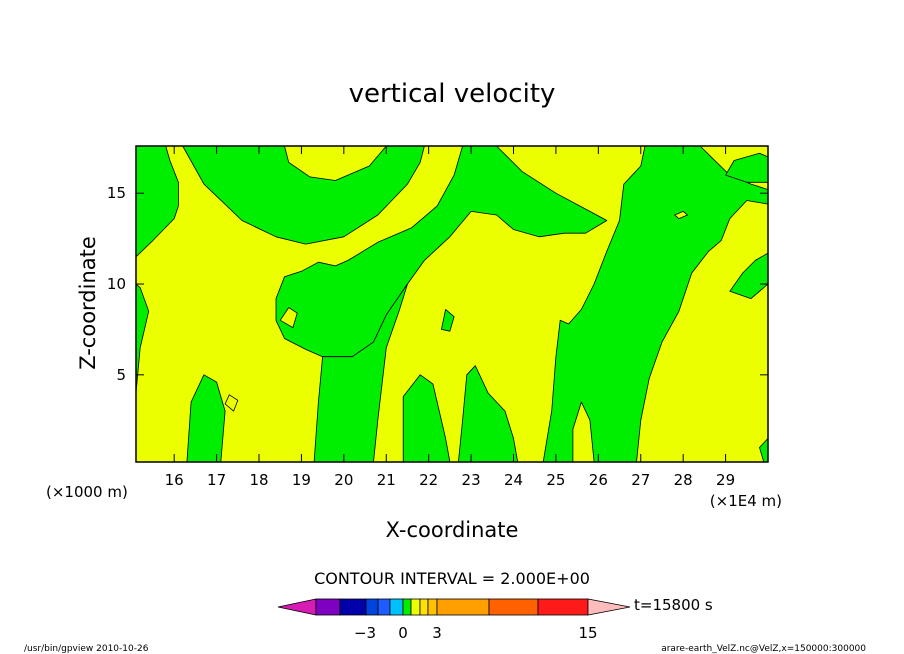 The width and height of the screenshot is (904, 654). Describe the element at coordinates (673, 605) in the screenshot. I see `time-label: t=15800 s` at that location.